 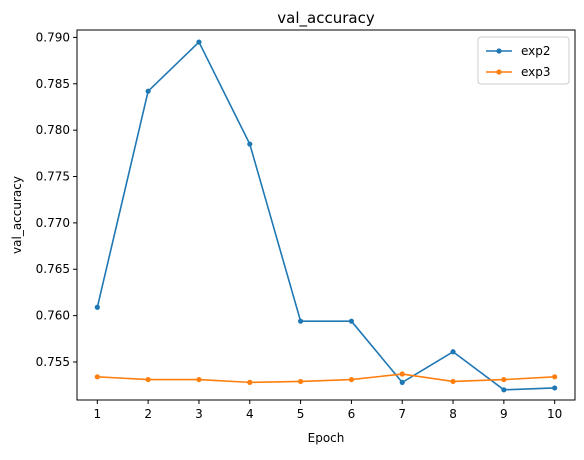 What do you see at coordinates (53, 84) in the screenshot?
I see `y-tick-label: 0.785` at bounding box center [53, 84].